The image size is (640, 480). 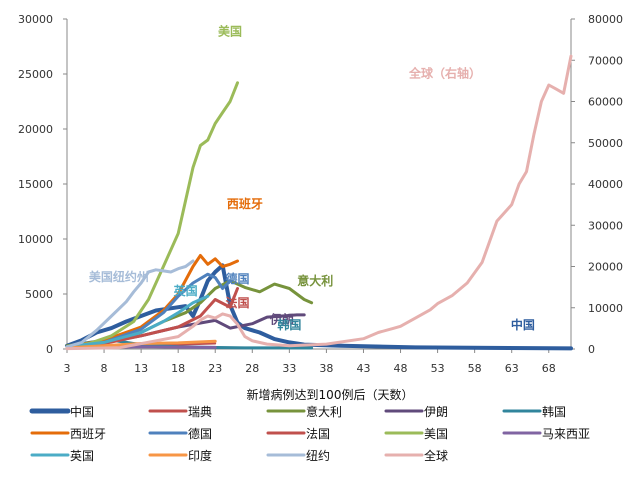 What do you see at coordinates (230, 31) in the screenshot?
I see `annotation-label: 美国` at bounding box center [230, 31].